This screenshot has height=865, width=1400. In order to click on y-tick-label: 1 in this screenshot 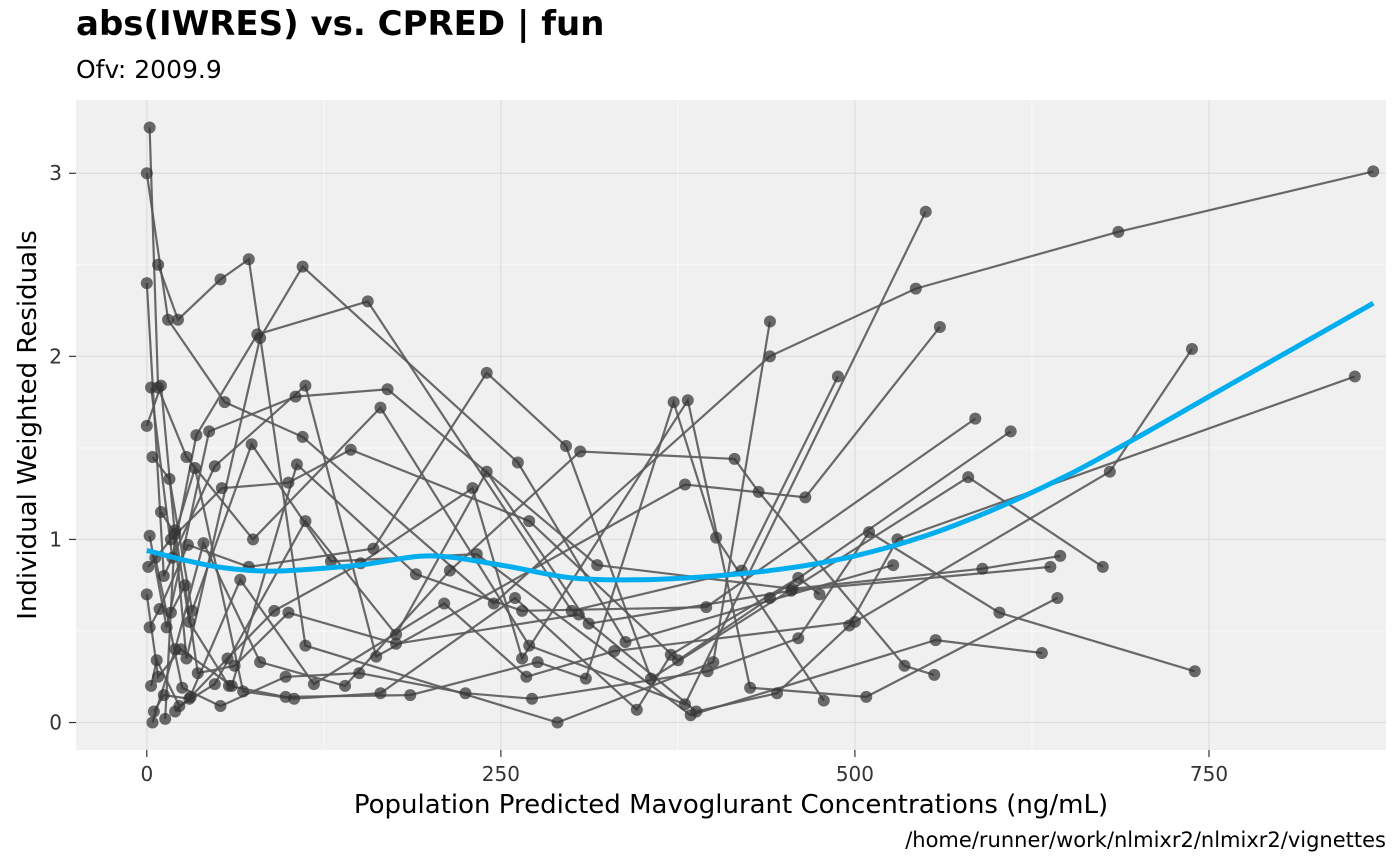, I will do `click(55, 539)`.